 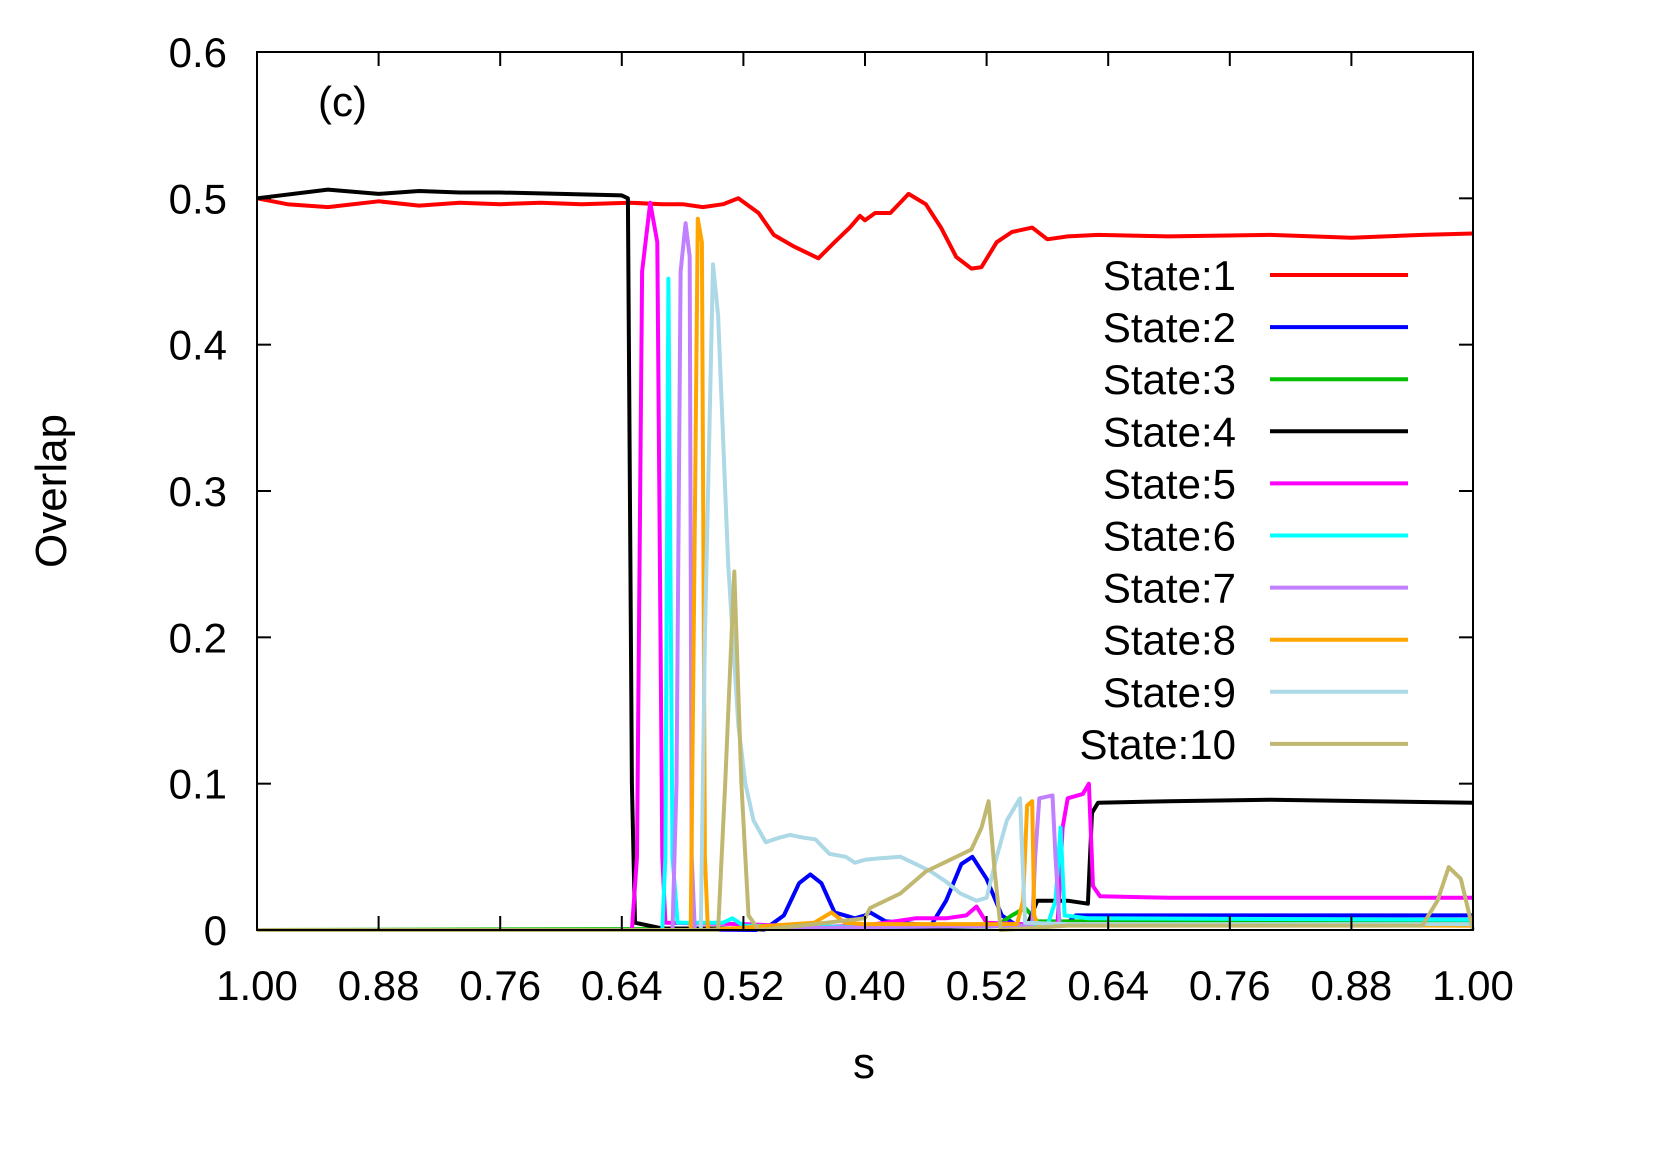 I want to click on legend-label: State:10, so click(x=1158, y=744).